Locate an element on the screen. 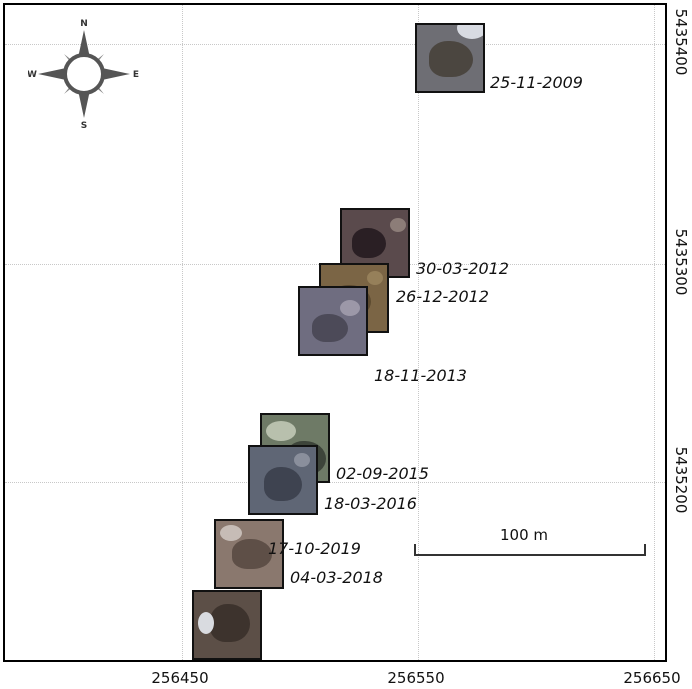 This screenshot has height=689, width=692. snapshot-date-label: 18-03-2016 is located at coordinates (370, 503).